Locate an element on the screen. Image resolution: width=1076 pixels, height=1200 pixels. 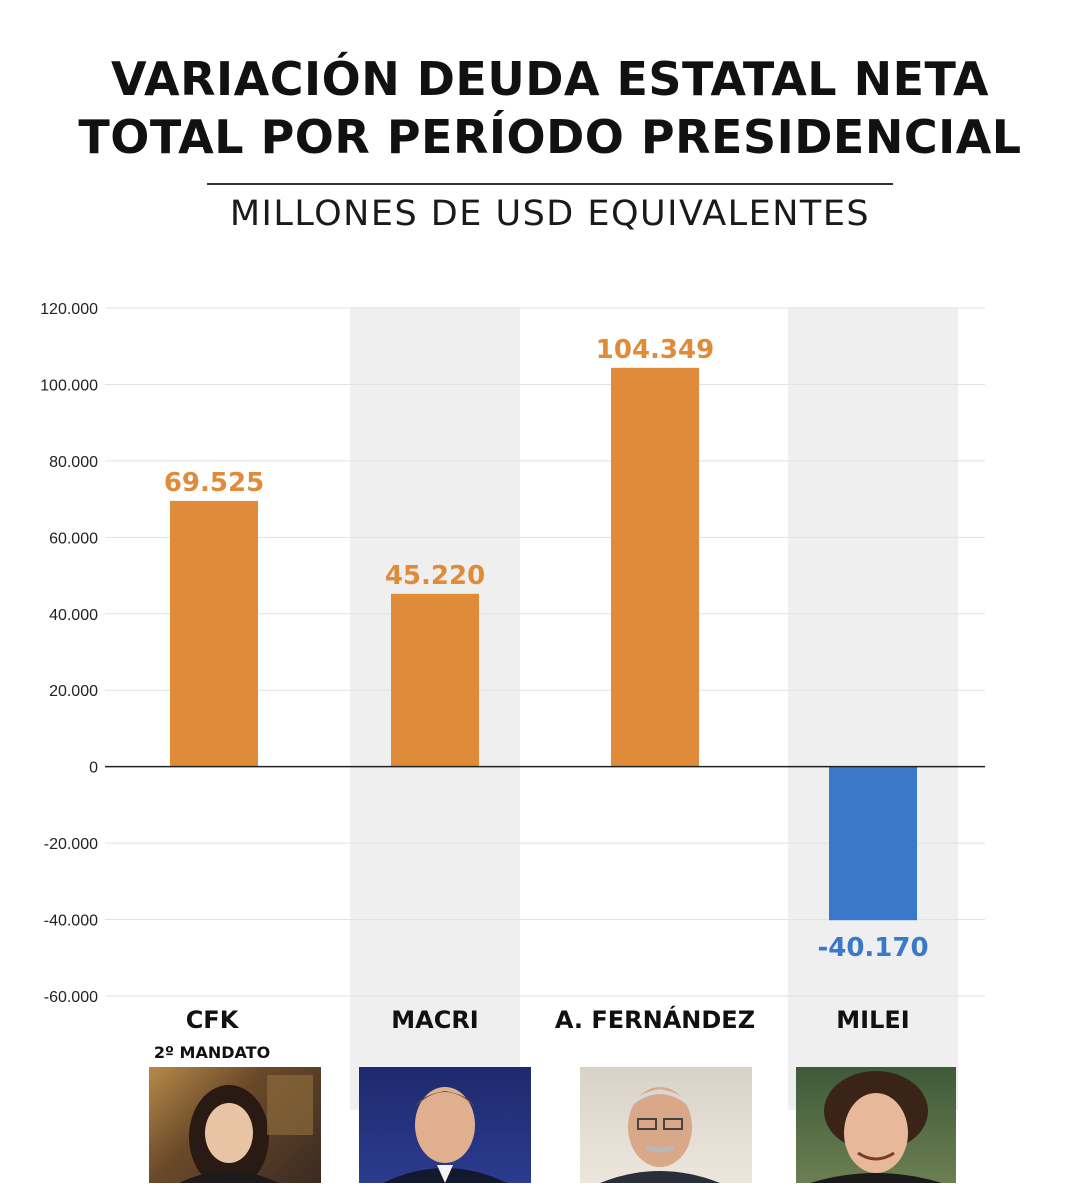
portrait-man-icon is located at coordinates (445, 1135).